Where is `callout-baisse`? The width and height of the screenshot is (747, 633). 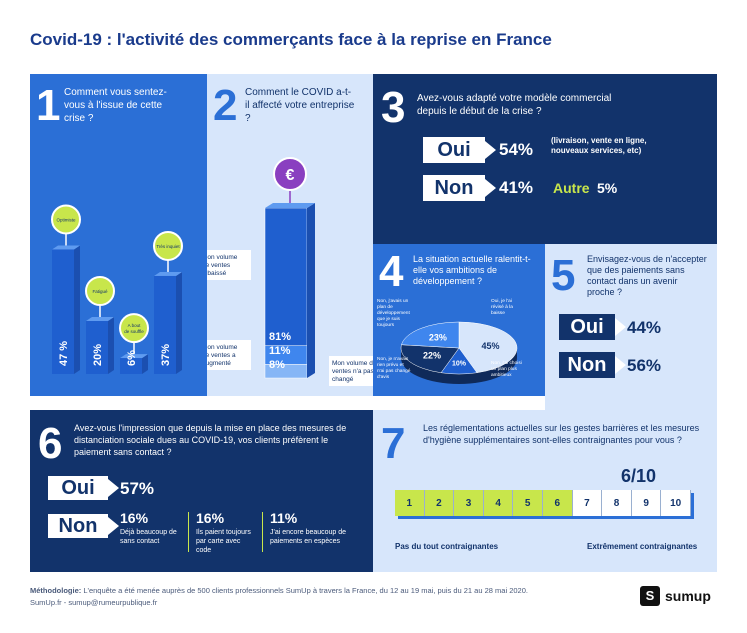
callout-baisse is located at coordinates (229, 265).